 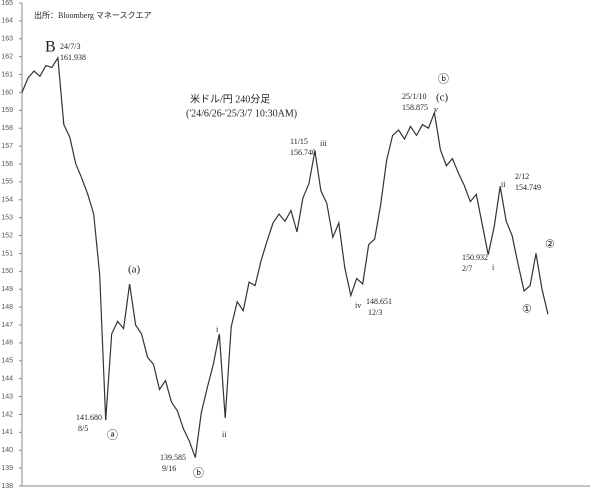 I want to click on y-tick-label: 145, so click(x=7, y=361).